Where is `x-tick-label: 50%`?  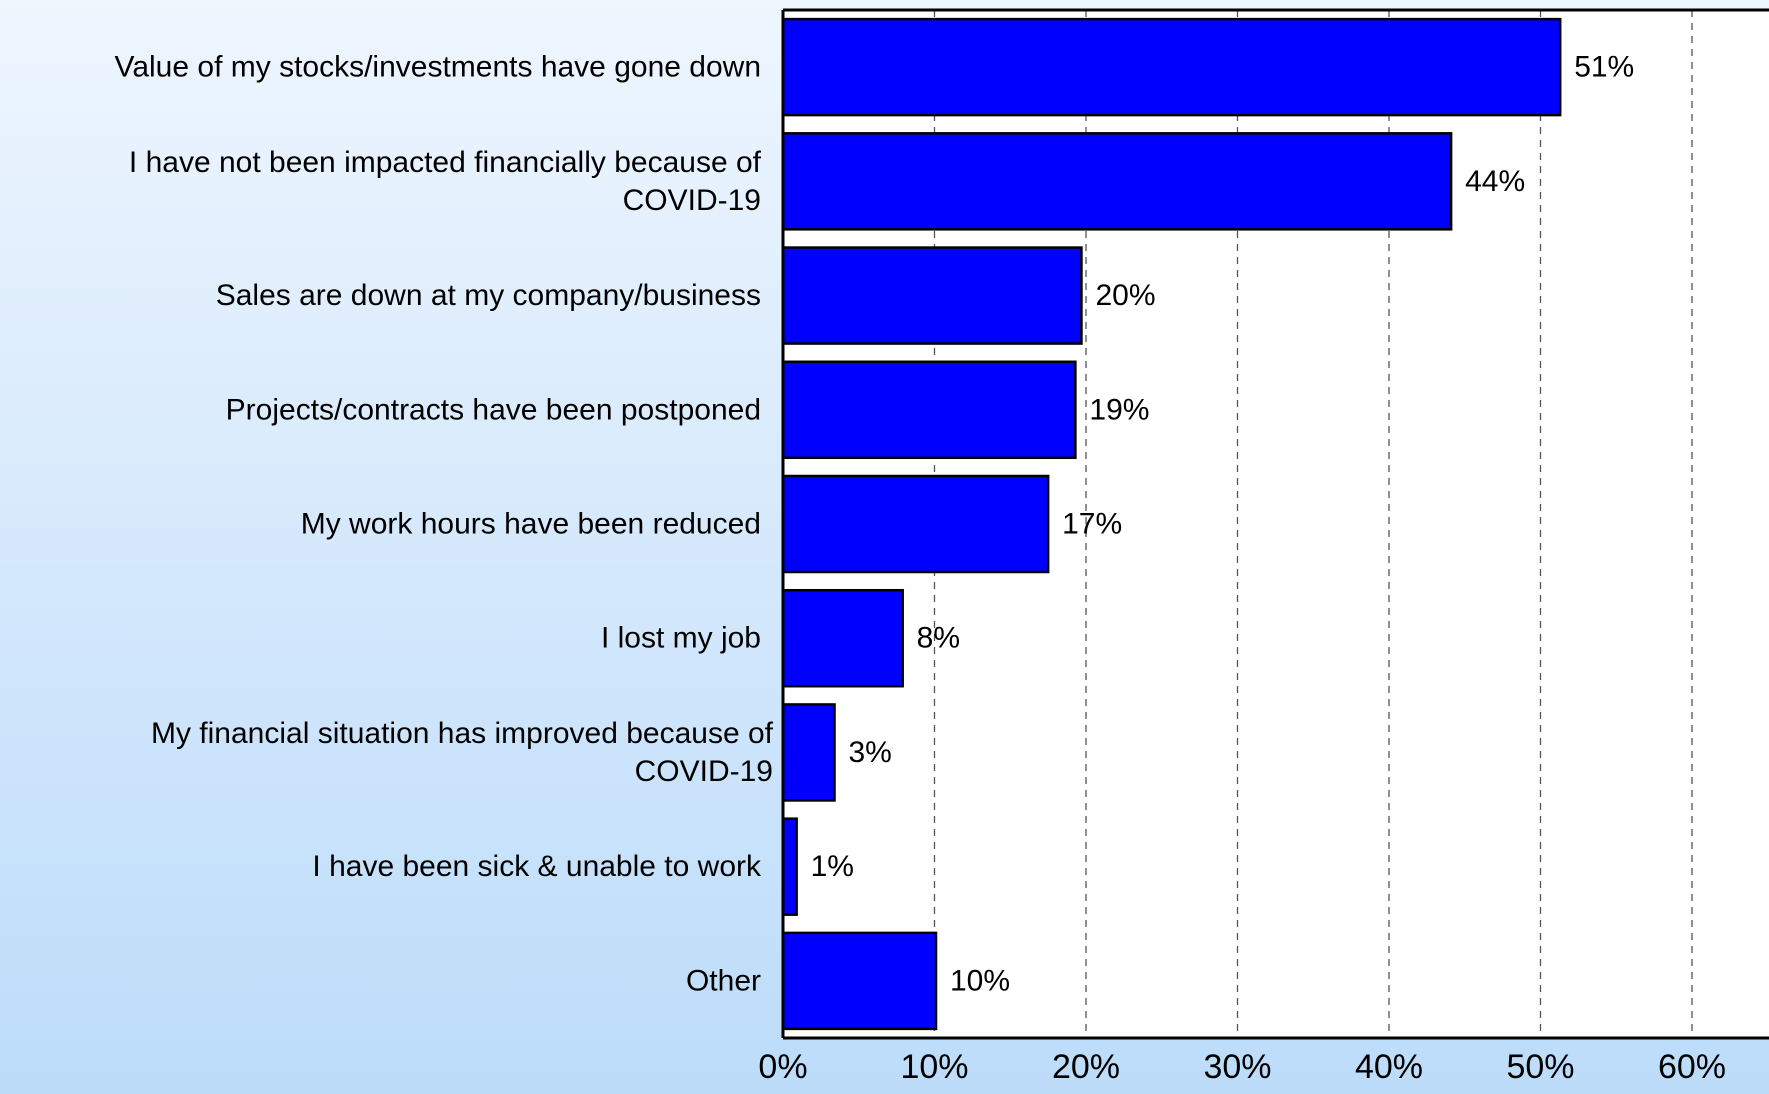 x-tick-label: 50% is located at coordinates (1540, 1067).